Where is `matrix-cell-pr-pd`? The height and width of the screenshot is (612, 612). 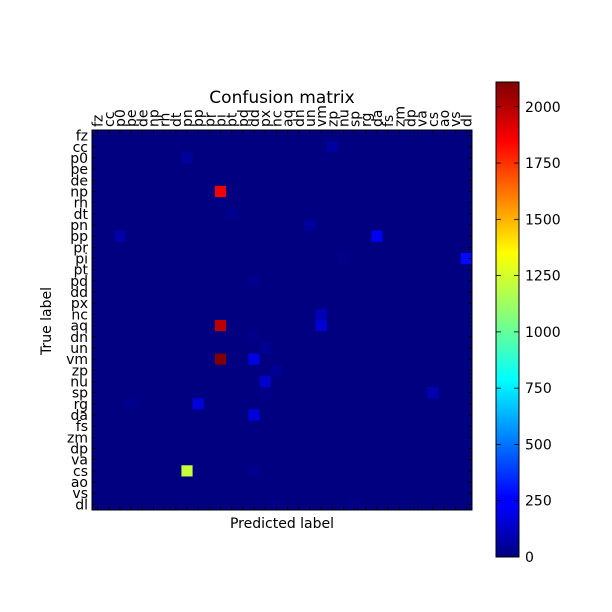
matrix-cell-pr-pd is located at coordinates (243, 247).